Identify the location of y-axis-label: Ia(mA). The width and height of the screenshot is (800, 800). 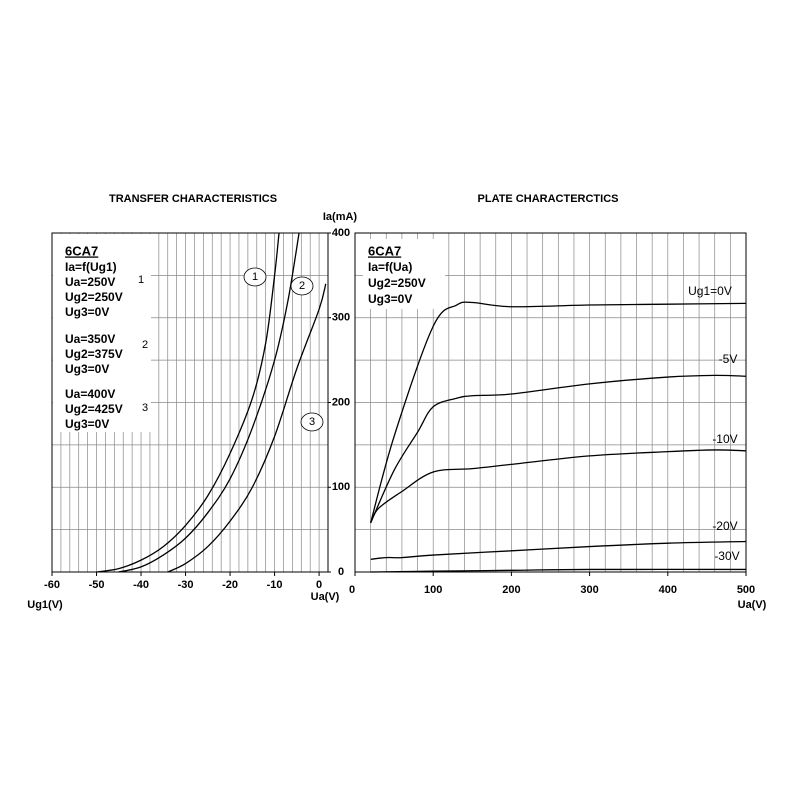
(340, 217).